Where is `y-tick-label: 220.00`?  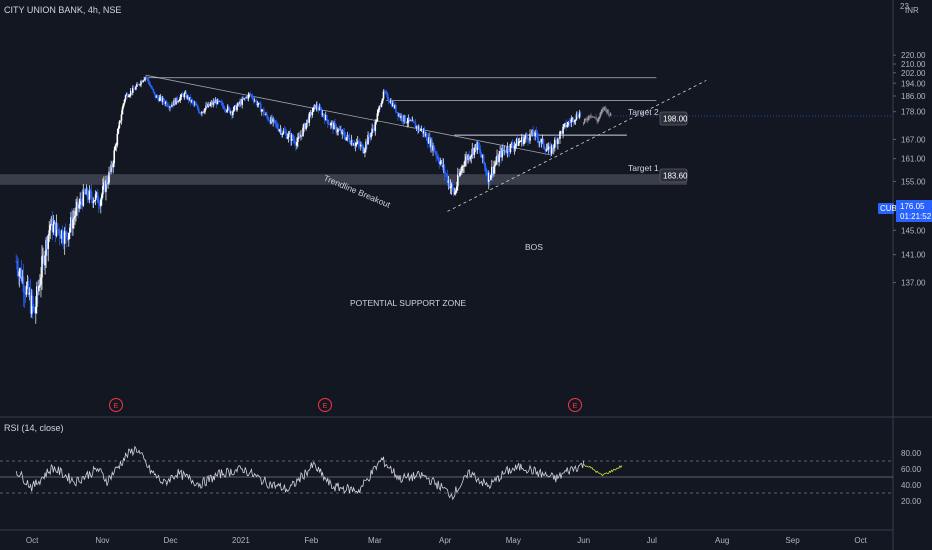
y-tick-label: 220.00 is located at coordinates (913, 55).